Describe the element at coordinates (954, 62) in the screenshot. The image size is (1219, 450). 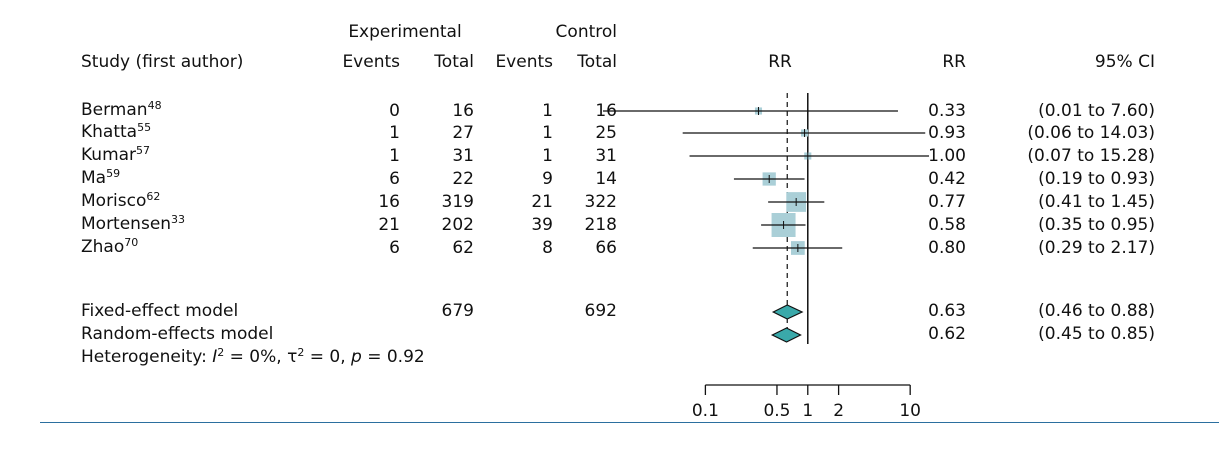
I see `header-rr: RR` at that location.